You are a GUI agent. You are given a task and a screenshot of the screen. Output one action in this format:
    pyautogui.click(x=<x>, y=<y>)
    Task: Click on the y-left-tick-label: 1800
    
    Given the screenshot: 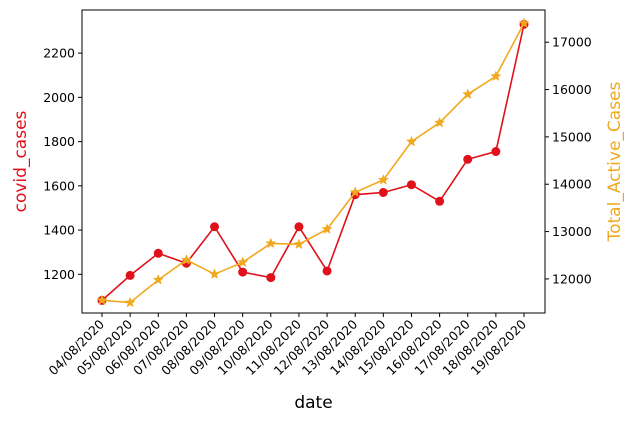 What is the action you would take?
    pyautogui.click(x=59, y=141)
    